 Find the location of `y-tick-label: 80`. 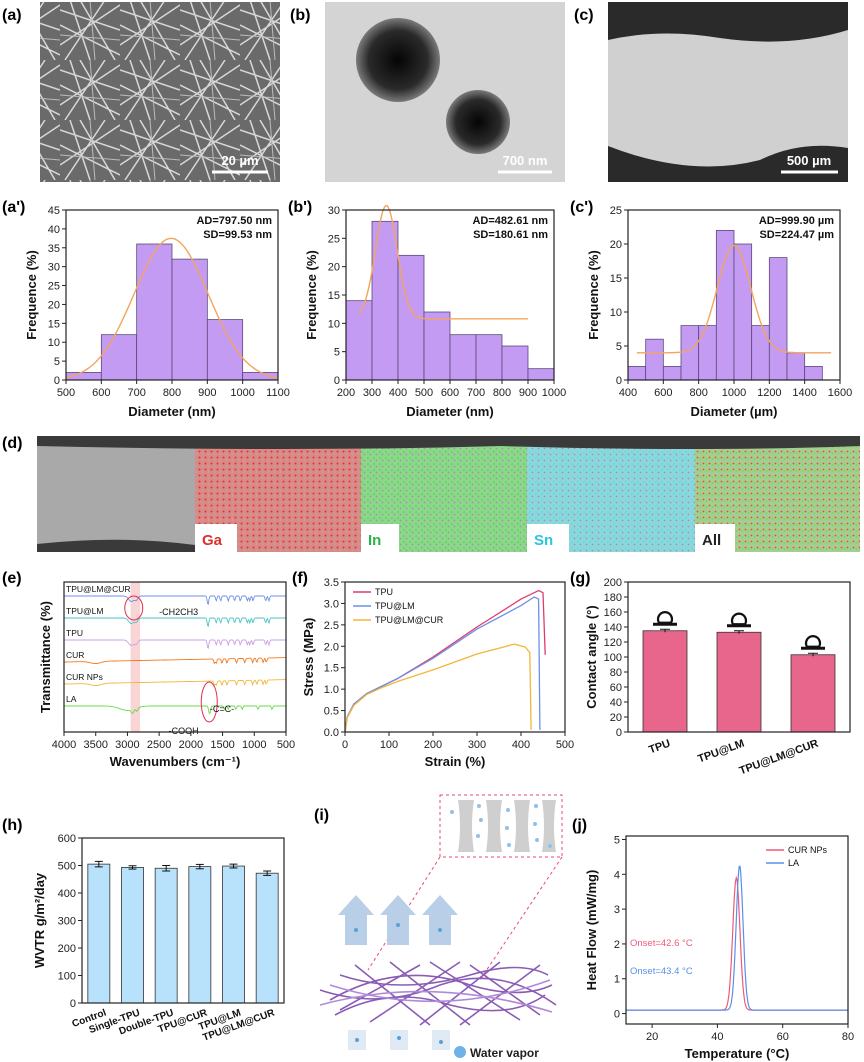

y-tick-label: 80 is located at coordinates (616, 673).